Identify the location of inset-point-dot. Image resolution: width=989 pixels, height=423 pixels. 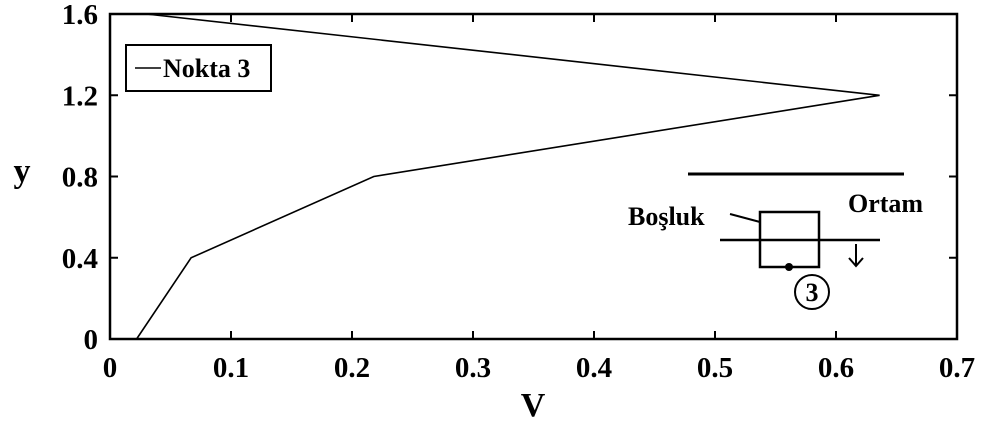
(789, 267).